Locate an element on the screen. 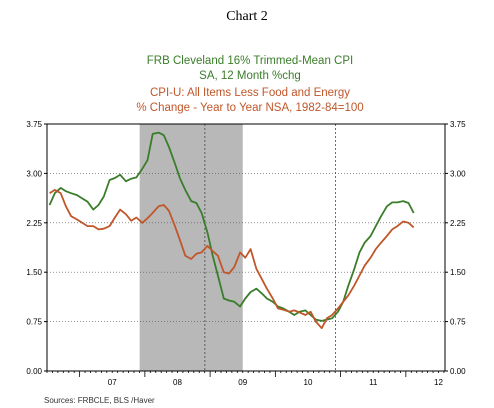 The width and height of the screenshot is (494, 408). y-tick-label-left-1: 0.75 is located at coordinates (34, 322).